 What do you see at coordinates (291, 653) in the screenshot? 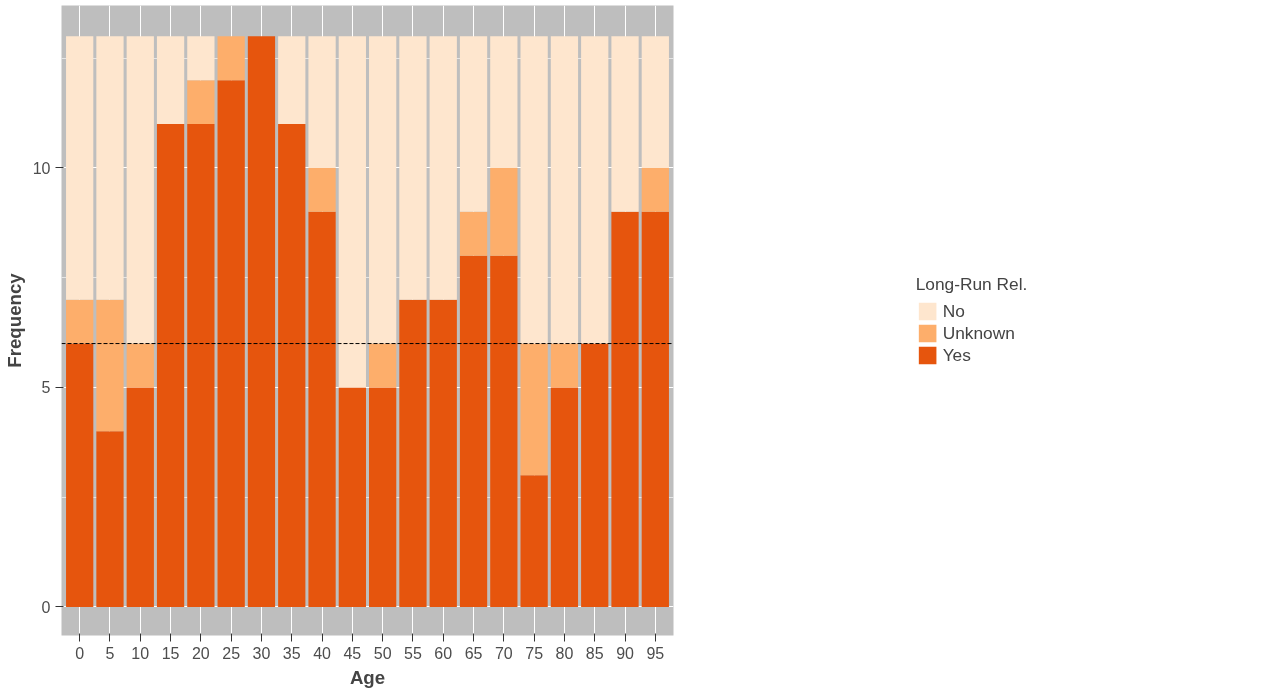
I see `x-tick-label: 35` at bounding box center [291, 653].